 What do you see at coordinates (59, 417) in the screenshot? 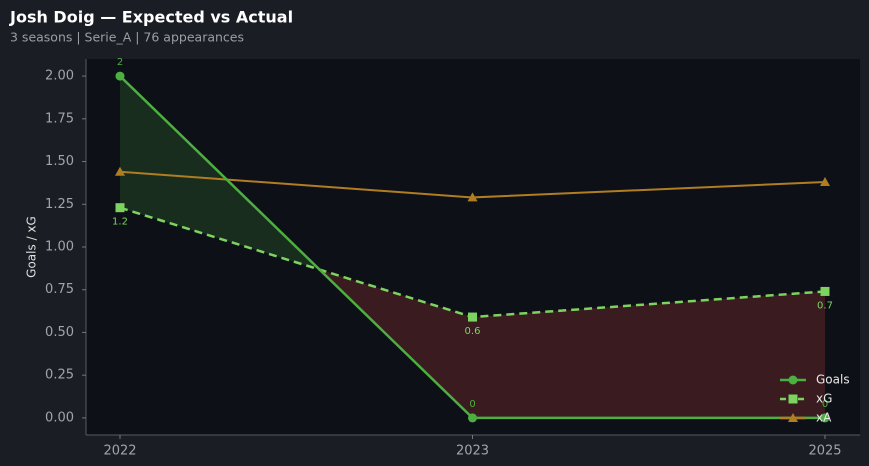
I see `y-tick-label: 0.00` at bounding box center [59, 417].